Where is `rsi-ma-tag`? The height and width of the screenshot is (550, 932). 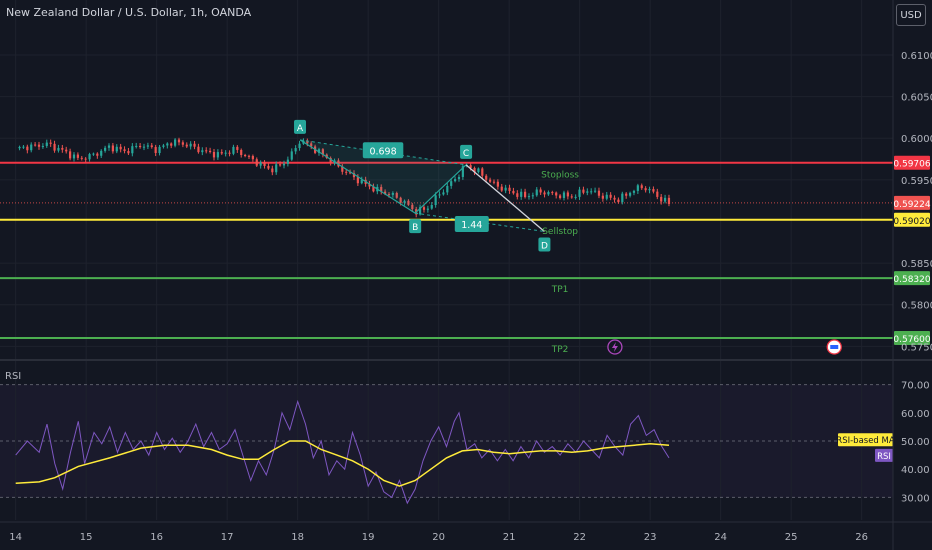
rsi-ma-tag is located at coordinates (865, 440).